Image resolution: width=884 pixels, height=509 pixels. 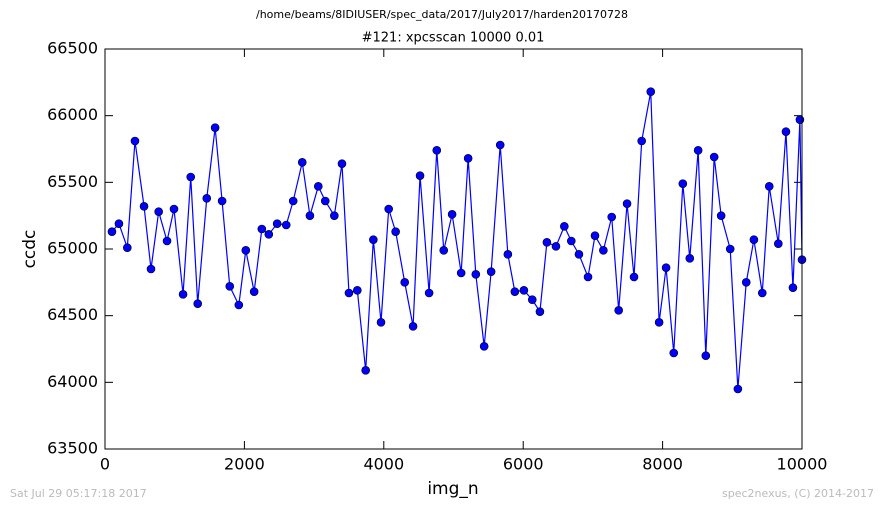 I want to click on x-tick-label: 8000, so click(x=662, y=464).